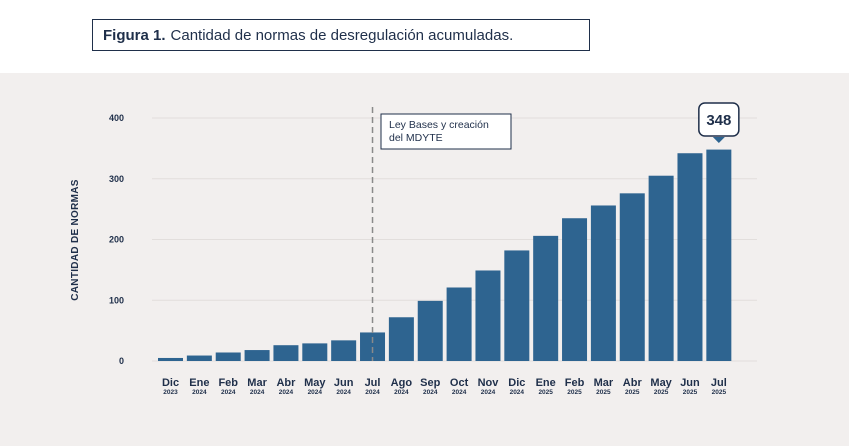 This screenshot has height=446, width=849. I want to click on x-tick-month: Nov, so click(489, 383).